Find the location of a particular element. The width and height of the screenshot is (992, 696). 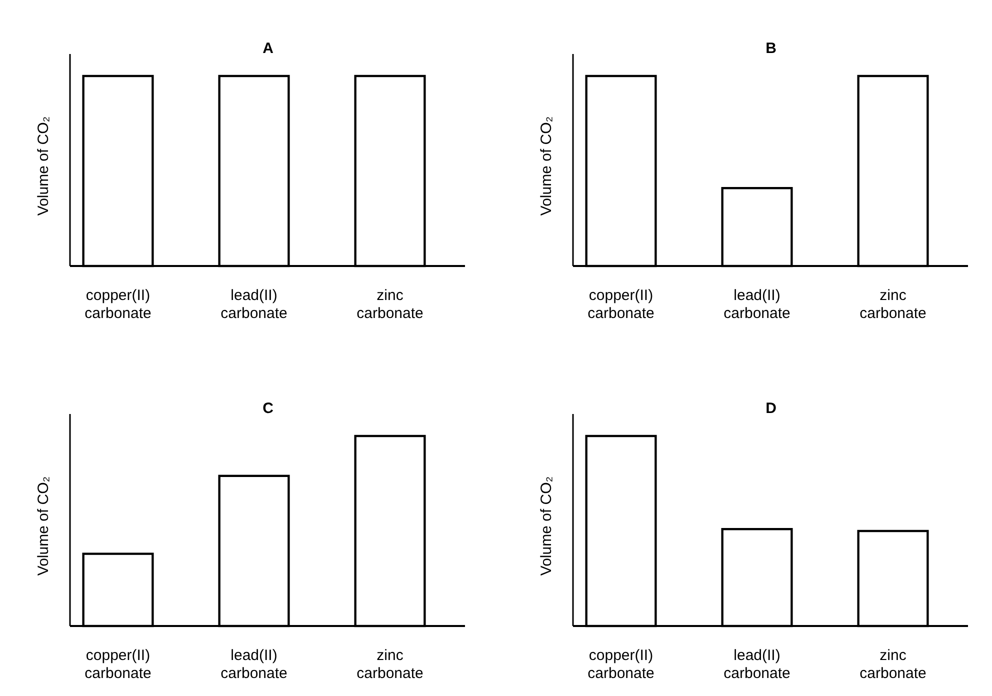

chart-title: C is located at coordinates (268, 408).